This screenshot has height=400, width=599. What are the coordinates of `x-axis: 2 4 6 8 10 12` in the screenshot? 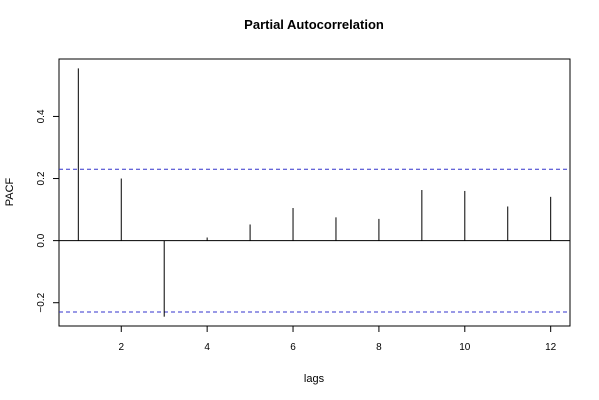 It's located at (337, 339).